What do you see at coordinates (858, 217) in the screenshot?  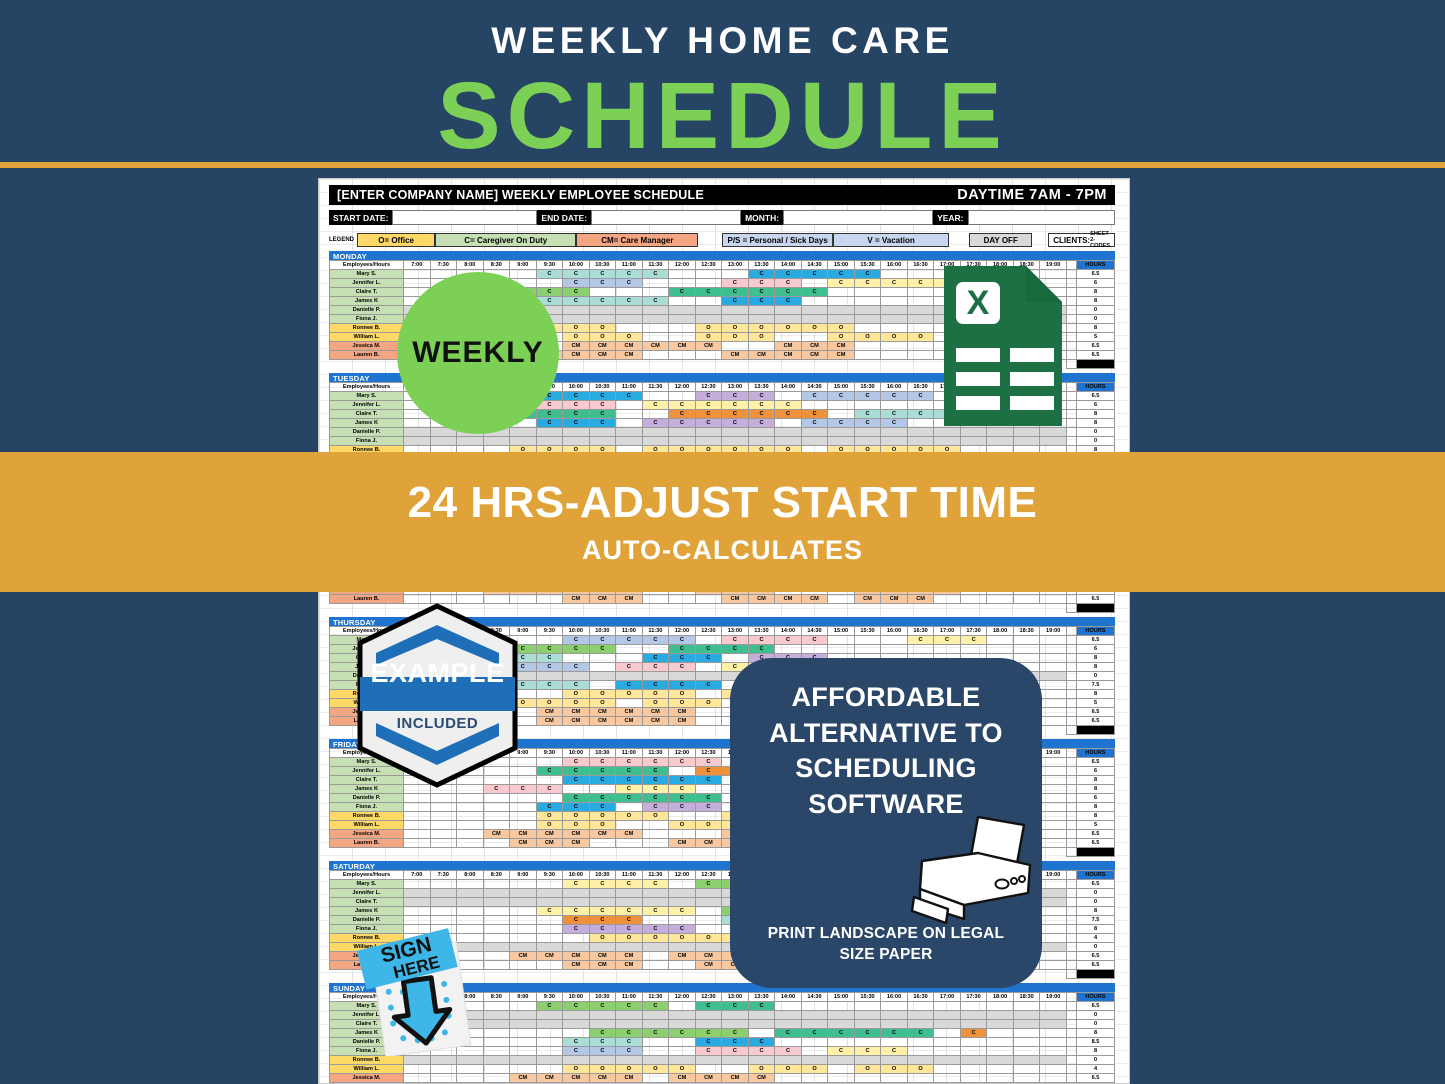 I see `month-input` at bounding box center [858, 217].